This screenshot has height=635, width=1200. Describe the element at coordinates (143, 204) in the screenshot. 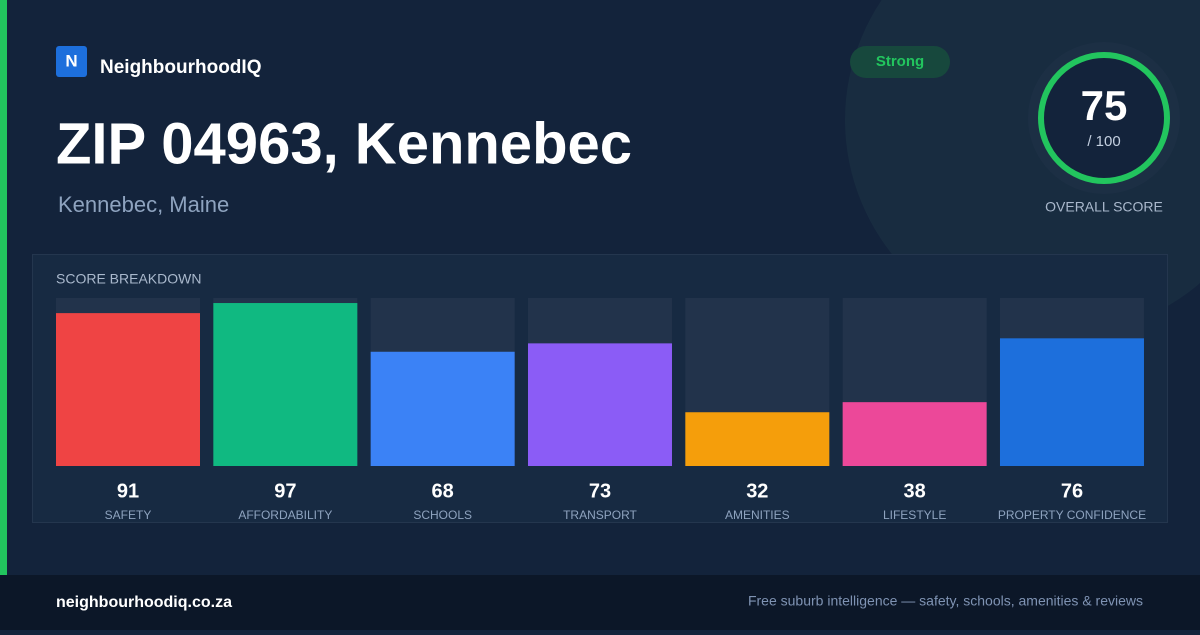

I see `subtitle: Kennebec, Maine` at that location.